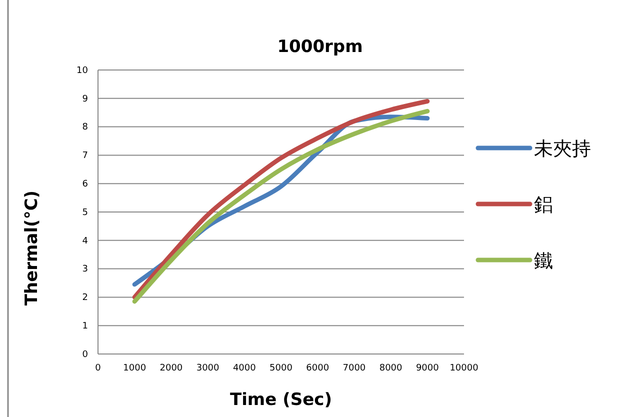  Describe the element at coordinates (244, 368) in the screenshot. I see `x-tick-label: 4000` at that location.